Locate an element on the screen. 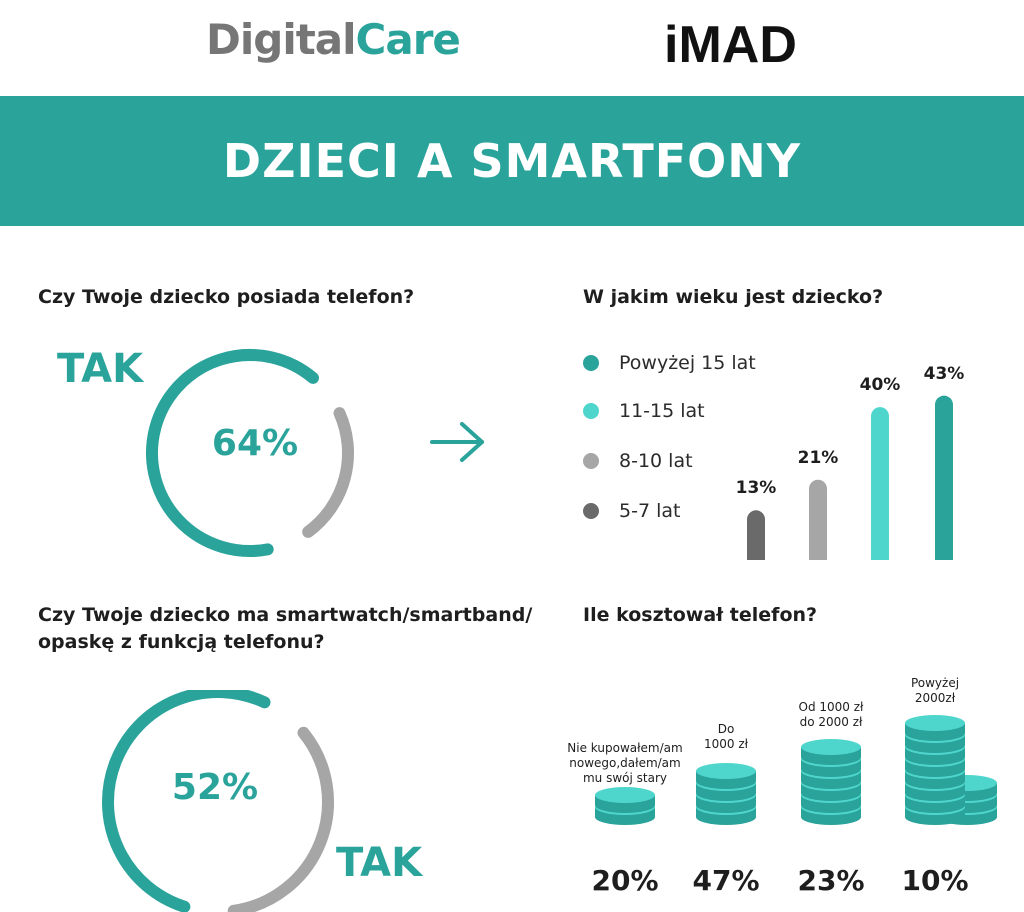 The height and width of the screenshot is (912, 1024). age-bar-value-label: 43% is located at coordinates (944, 373).